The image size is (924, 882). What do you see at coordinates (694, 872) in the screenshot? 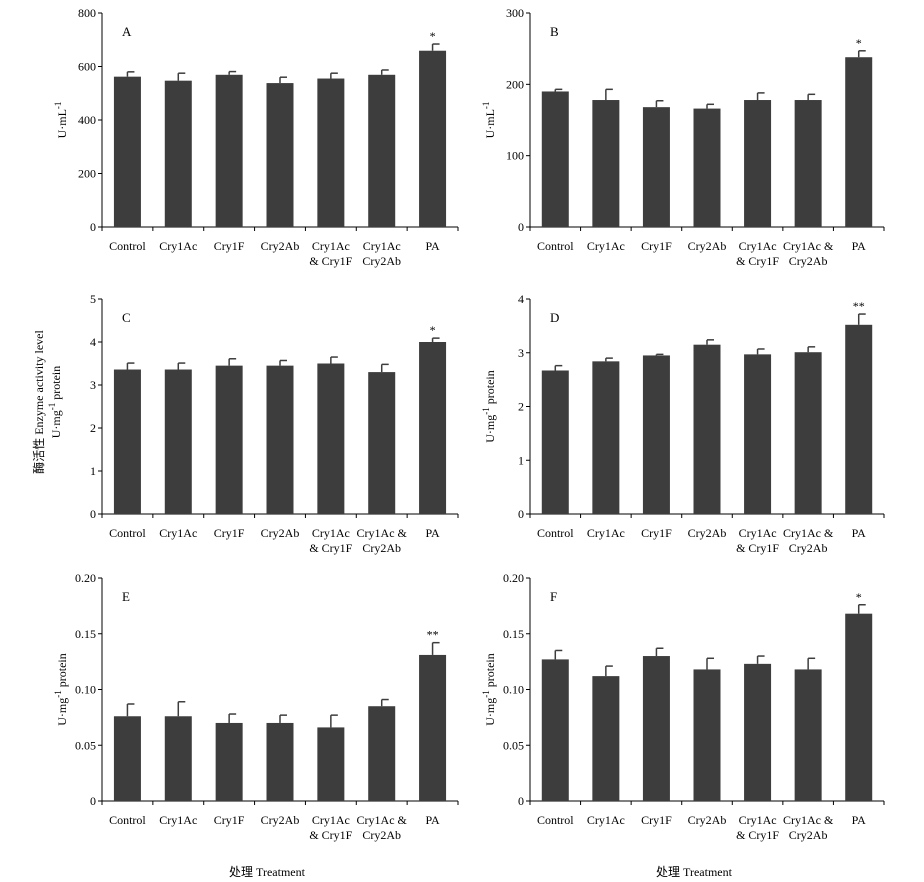
I see `x-axis-title-right: 处理 Treatment` at bounding box center [694, 872].